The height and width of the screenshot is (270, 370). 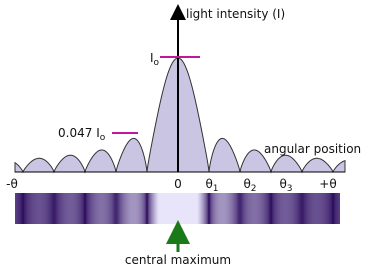 I want to click on tick-label: θ3, so click(x=285, y=185).